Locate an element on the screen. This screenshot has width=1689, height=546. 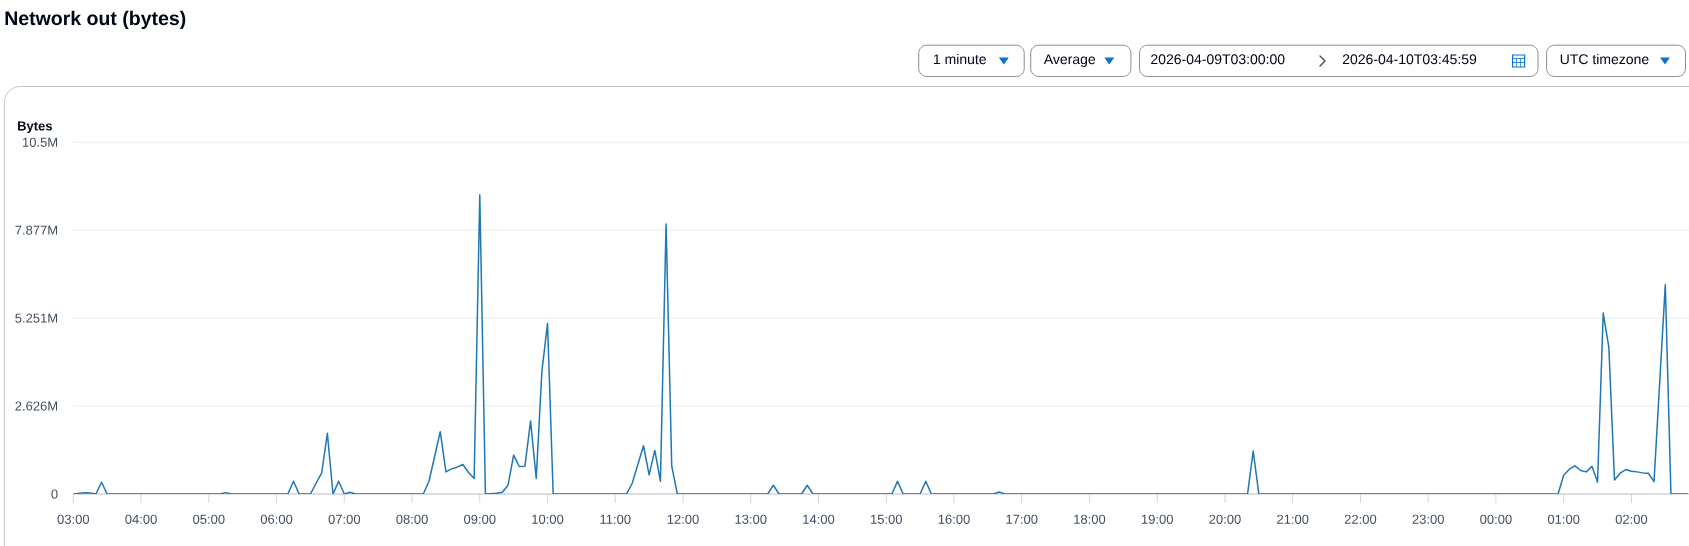
x-tick-label: 23:00 is located at coordinates (1428, 519).